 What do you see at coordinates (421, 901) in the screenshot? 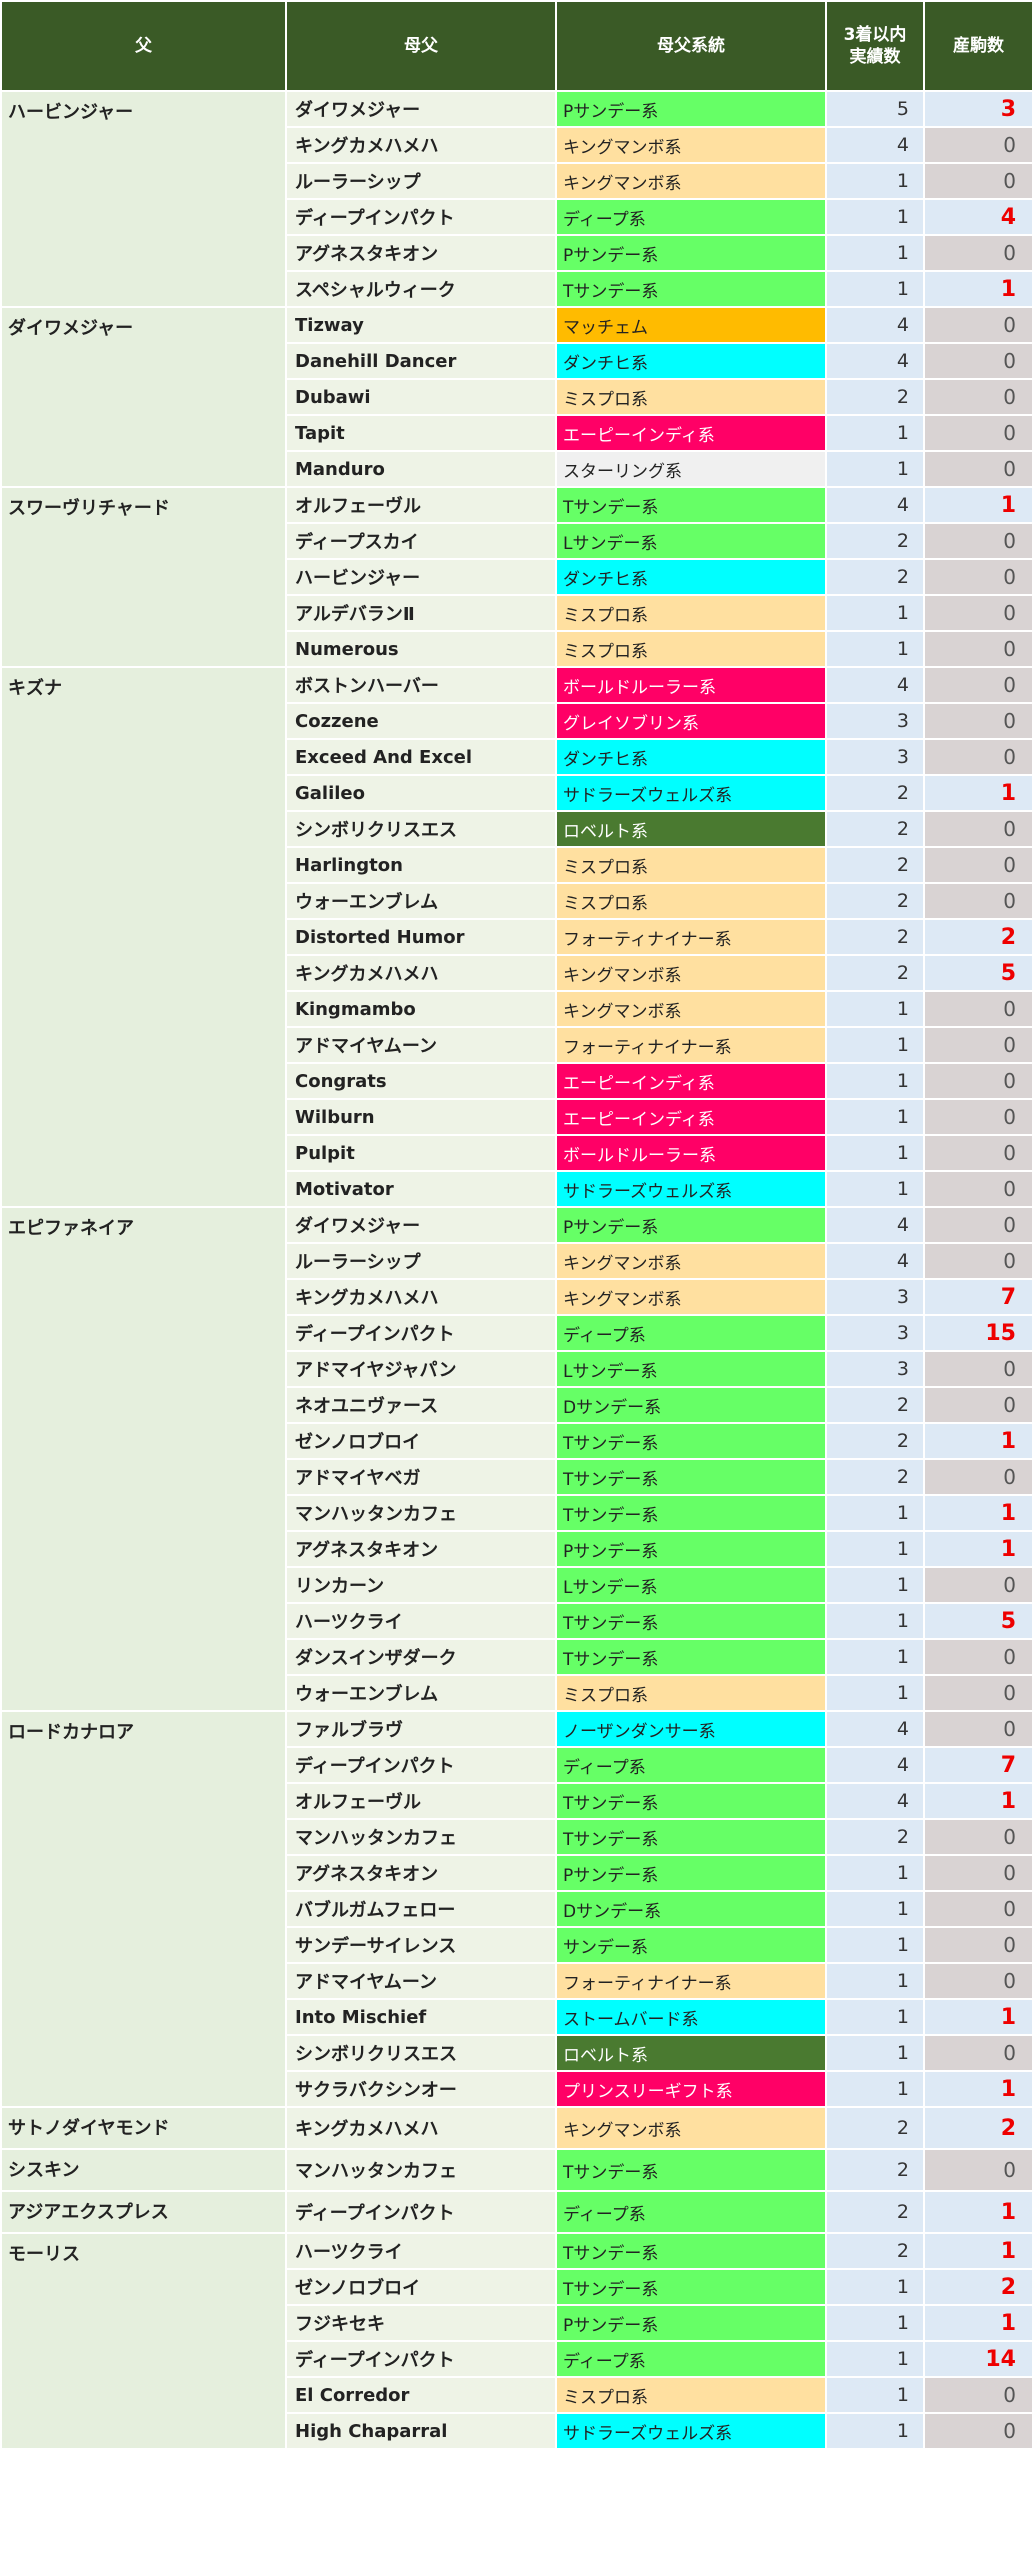
I see `damsire-cell: ウォーエンブレム` at bounding box center [421, 901].